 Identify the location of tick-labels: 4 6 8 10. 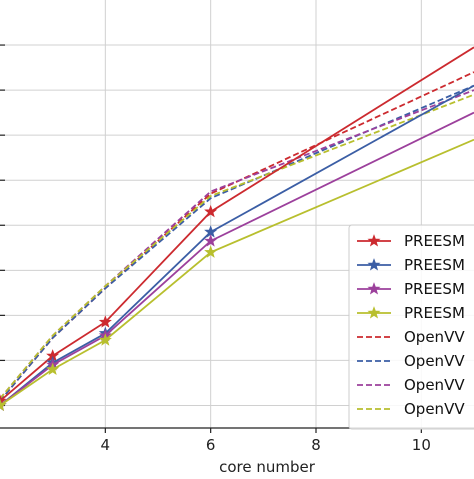
(266, 445).